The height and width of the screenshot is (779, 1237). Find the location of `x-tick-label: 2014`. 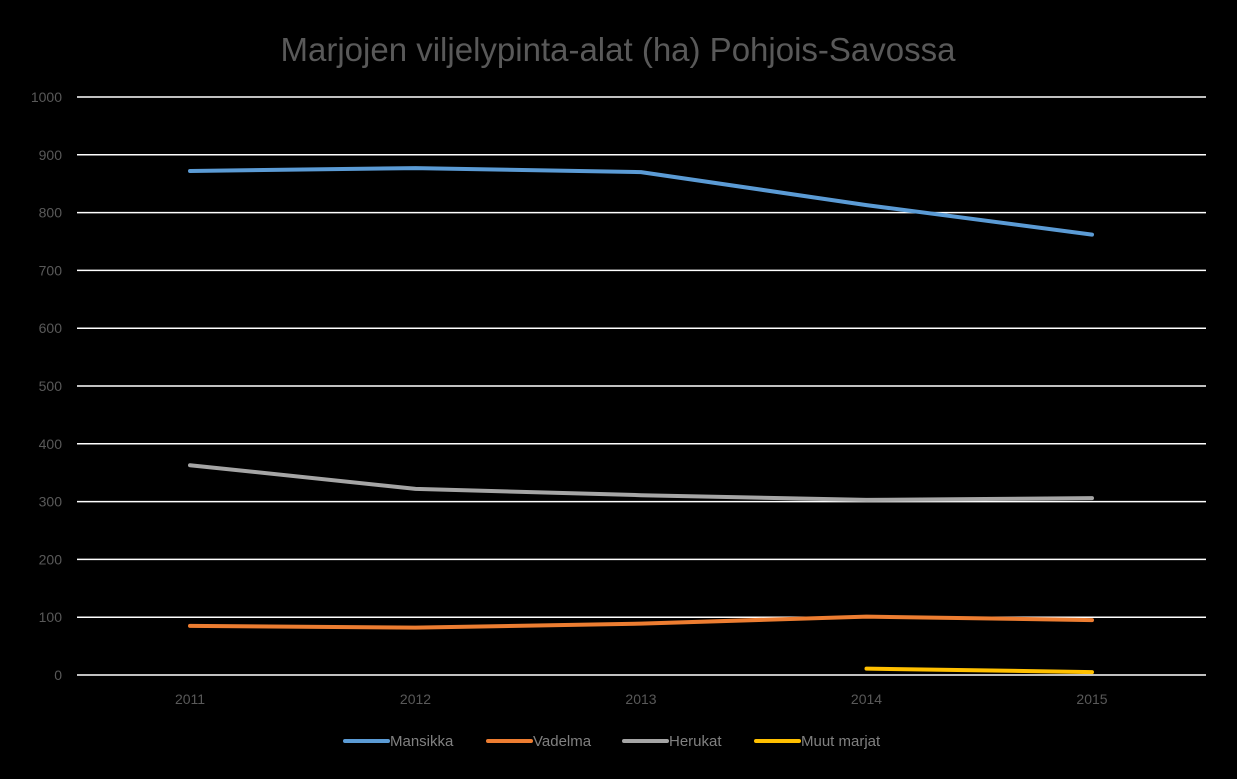

x-tick-label: 2014 is located at coordinates (866, 699).